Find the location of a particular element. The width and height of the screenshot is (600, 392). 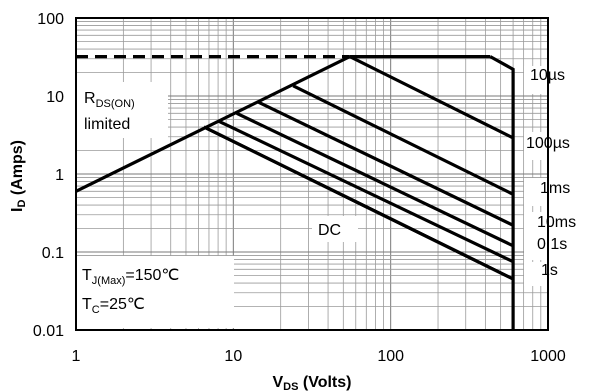

series-label-1s: 1s is located at coordinates (549, 270).